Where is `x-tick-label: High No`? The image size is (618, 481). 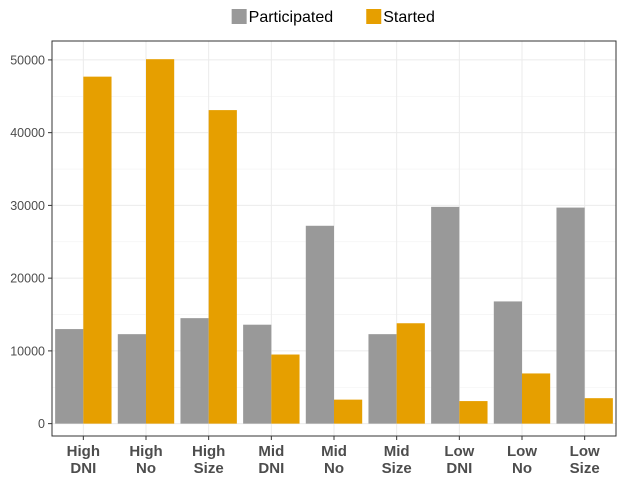 x-tick-label: High No is located at coordinates (145, 460).